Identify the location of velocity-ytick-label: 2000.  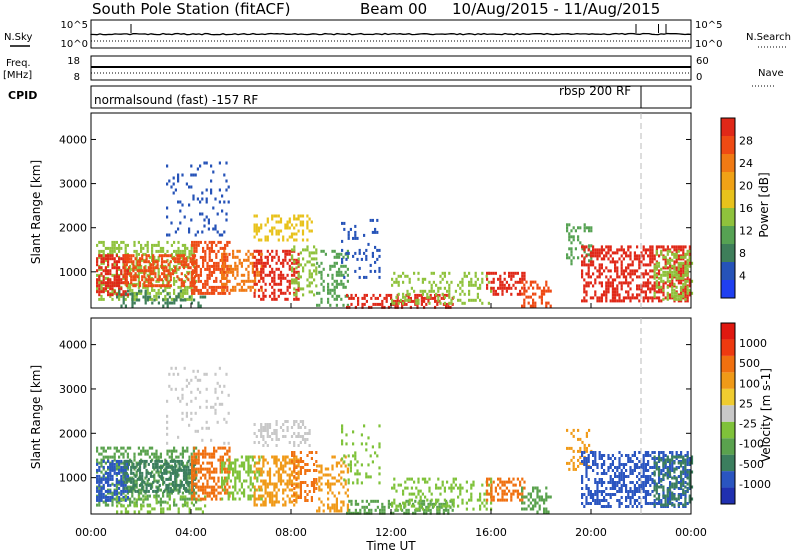
(73, 433).